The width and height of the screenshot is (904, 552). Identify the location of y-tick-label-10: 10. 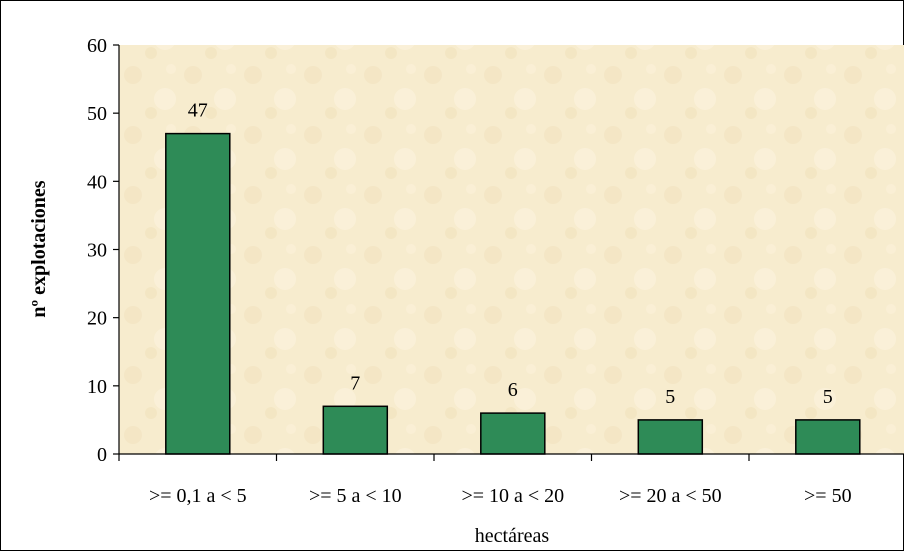
(97, 387).